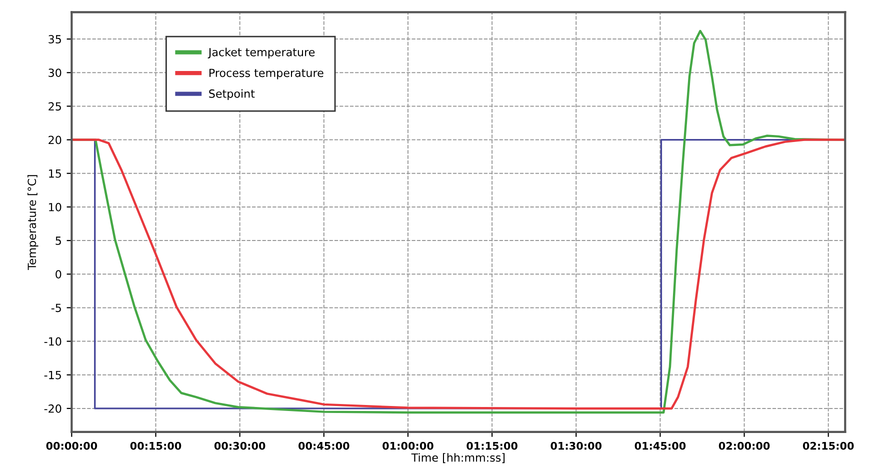  I want to click on y-tick-label: 5, so click(58, 240).